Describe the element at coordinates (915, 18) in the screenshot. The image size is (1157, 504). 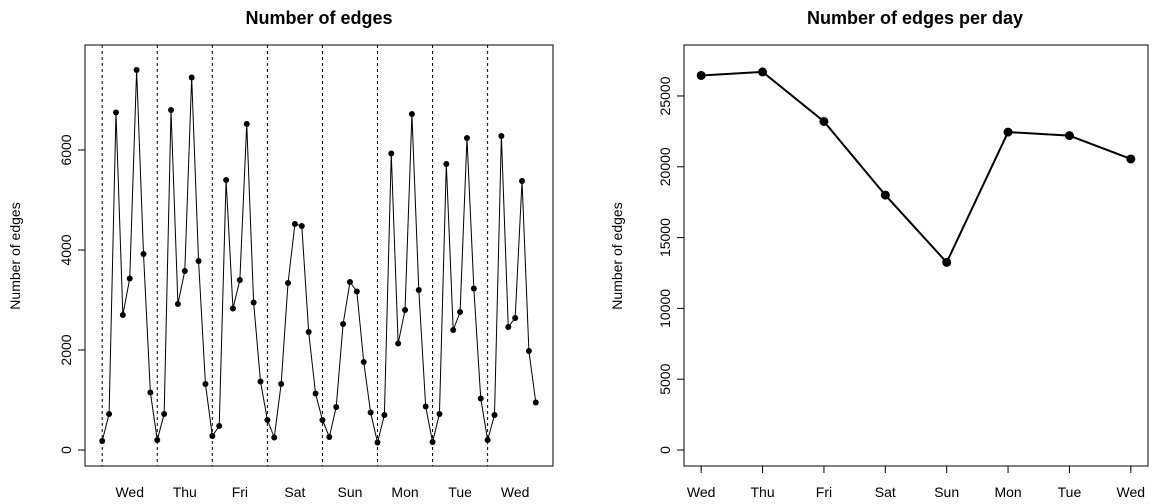
I see `chart-title: Number of edges per day` at that location.